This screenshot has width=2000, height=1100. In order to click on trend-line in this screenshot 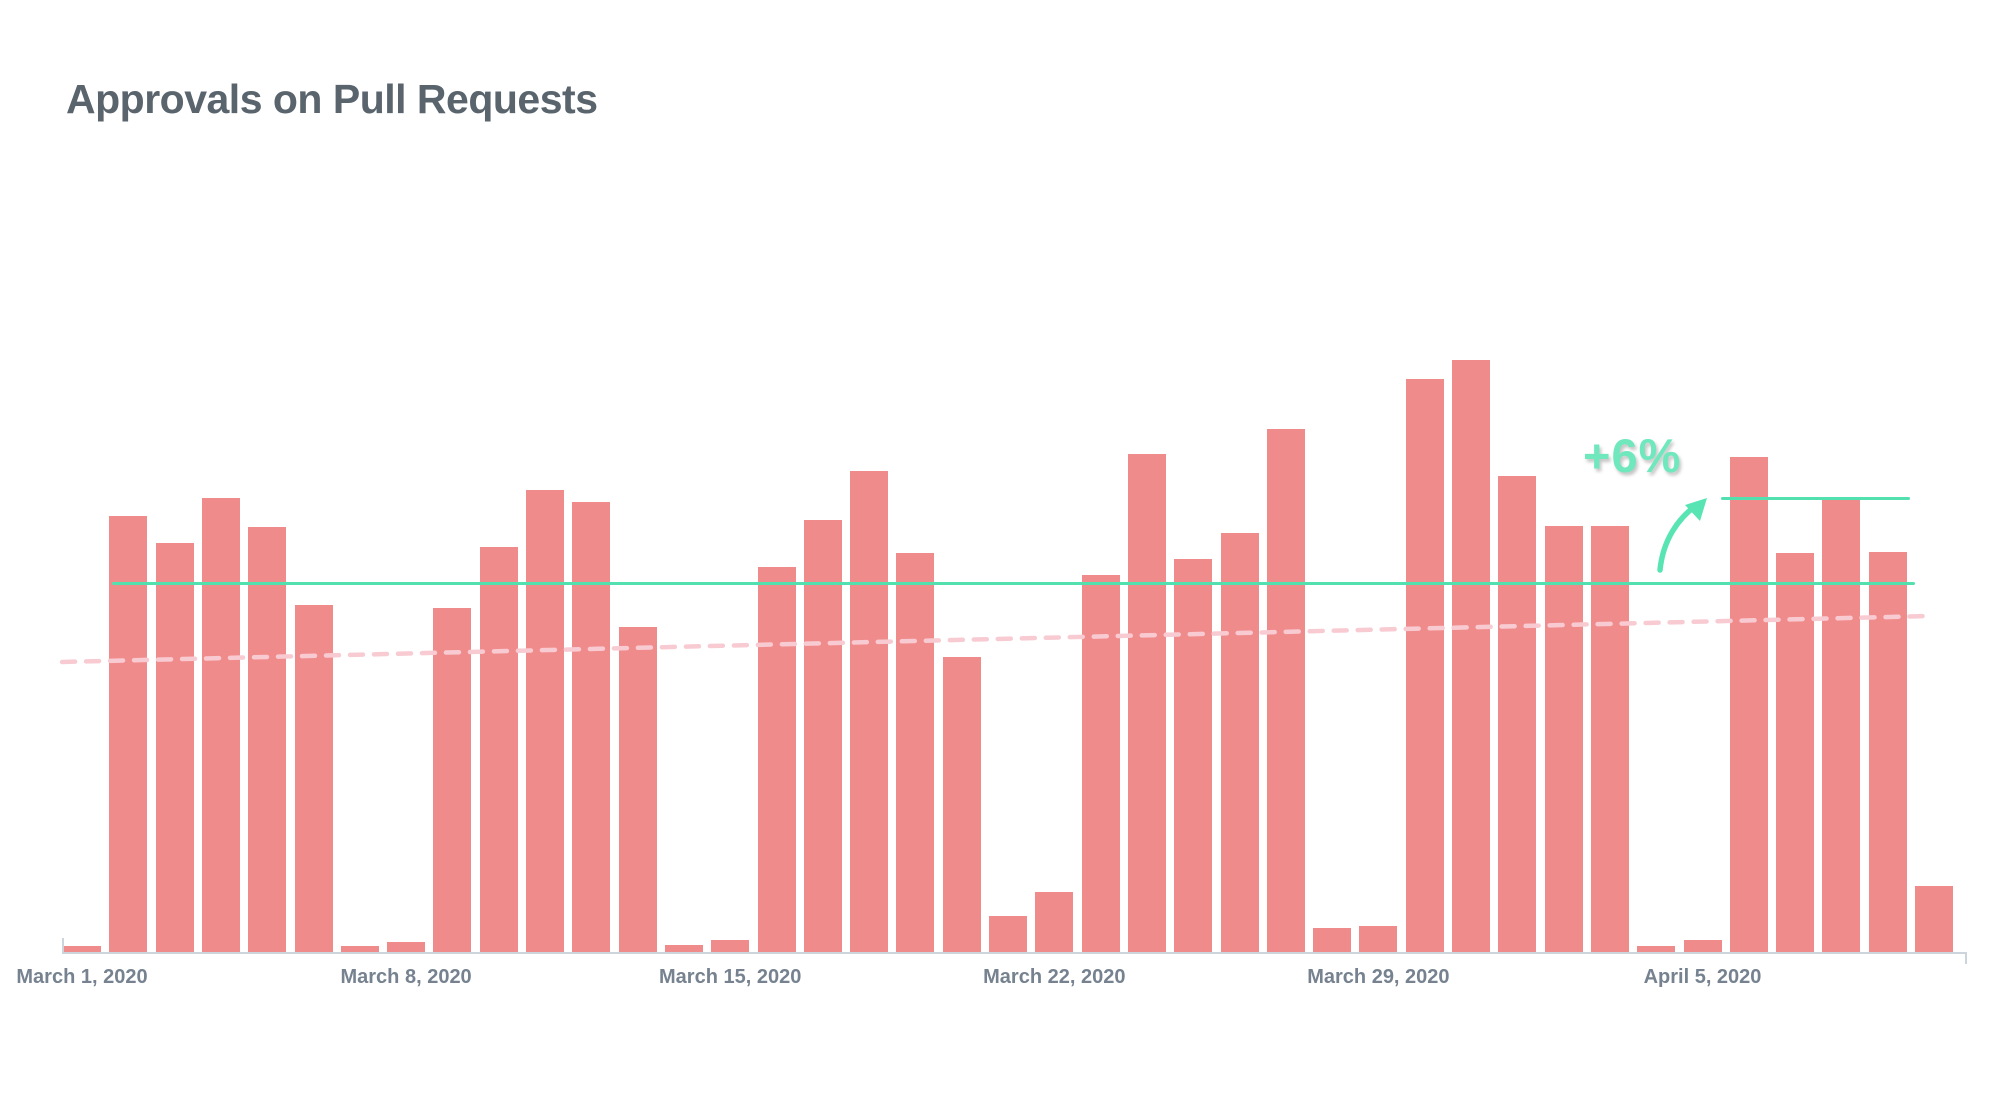, I will do `click(995, 639)`.